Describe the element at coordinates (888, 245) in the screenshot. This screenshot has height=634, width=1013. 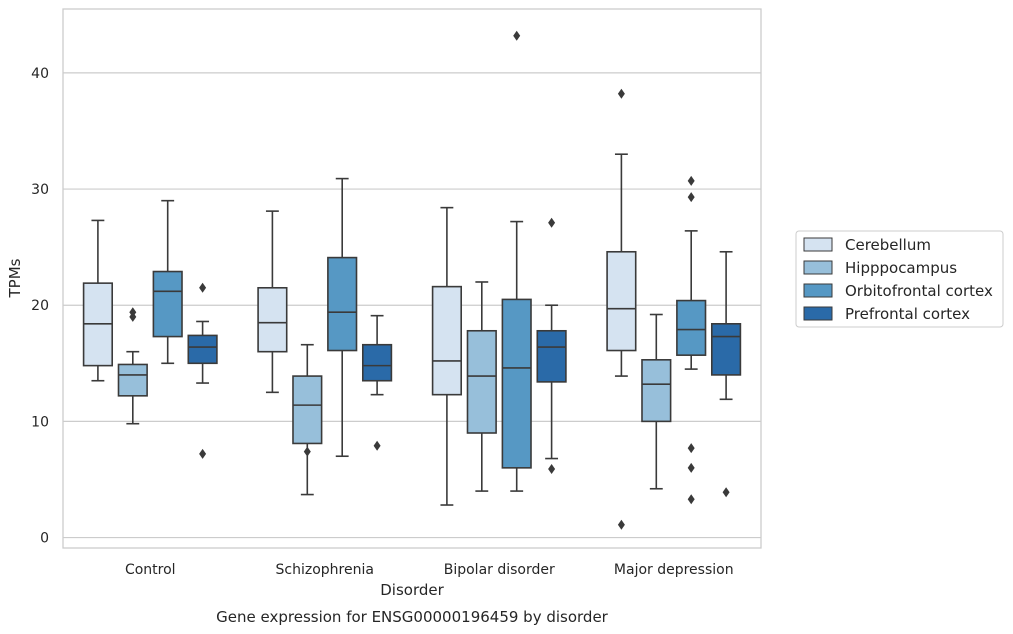
I see `legend-label: Cerebellum` at that location.